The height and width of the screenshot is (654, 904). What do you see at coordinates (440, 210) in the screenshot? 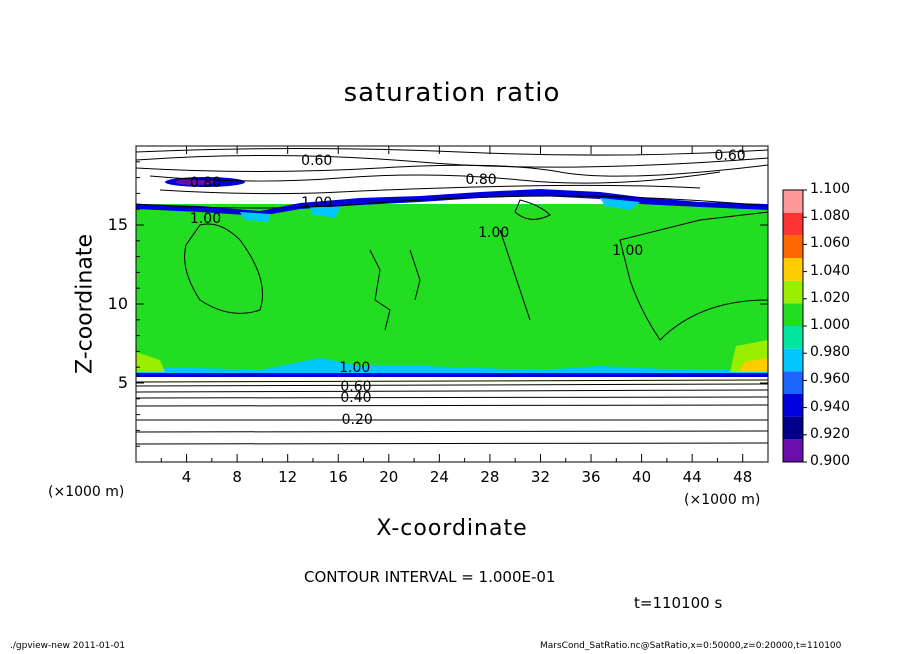
I see `field-cyan-patches` at bounding box center [440, 210].